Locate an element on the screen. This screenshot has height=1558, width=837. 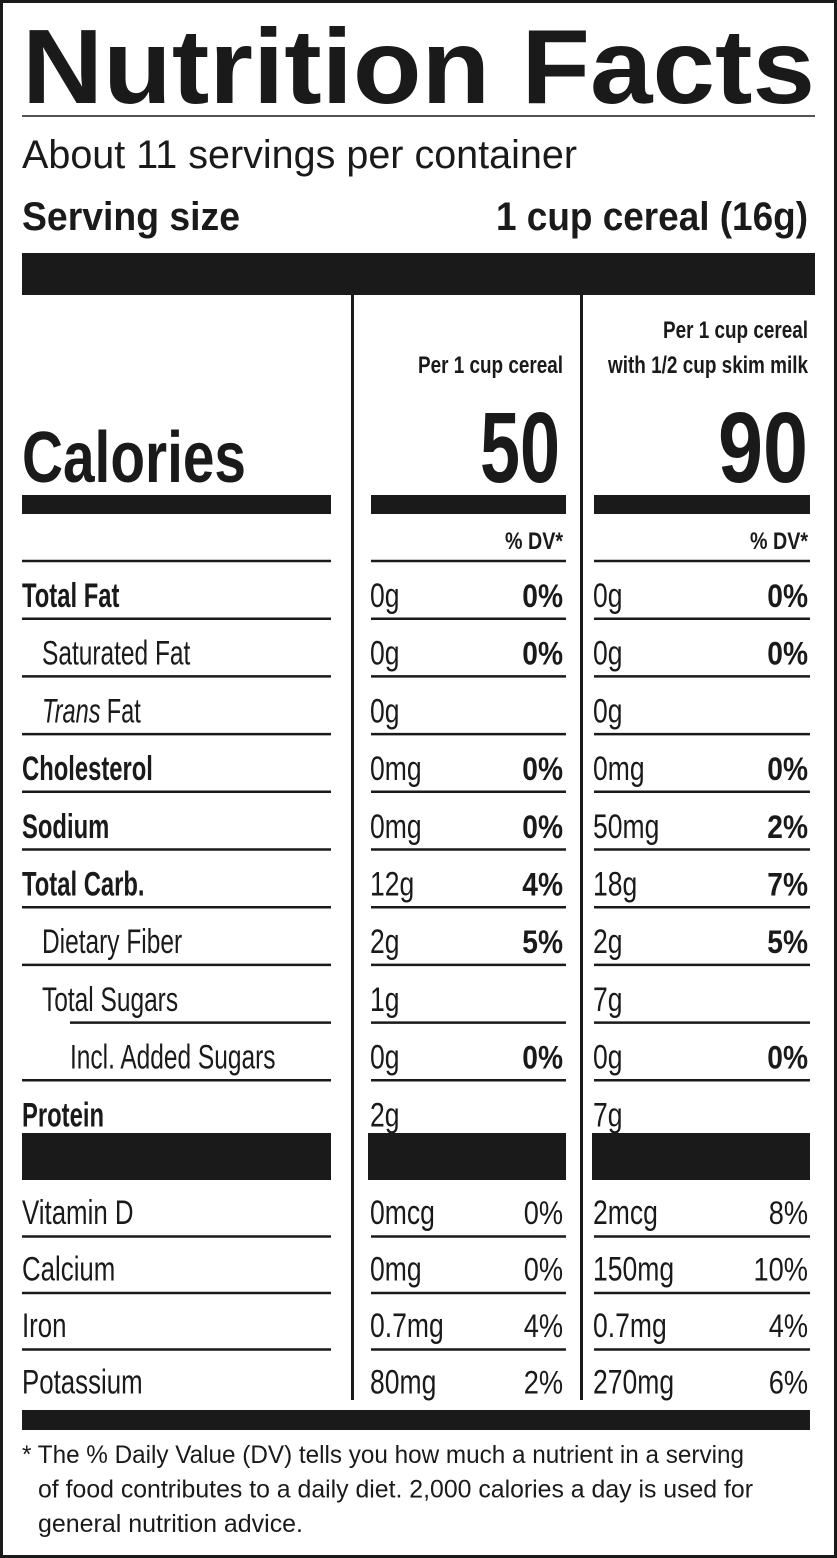
amount: 1g is located at coordinates (385, 1000).